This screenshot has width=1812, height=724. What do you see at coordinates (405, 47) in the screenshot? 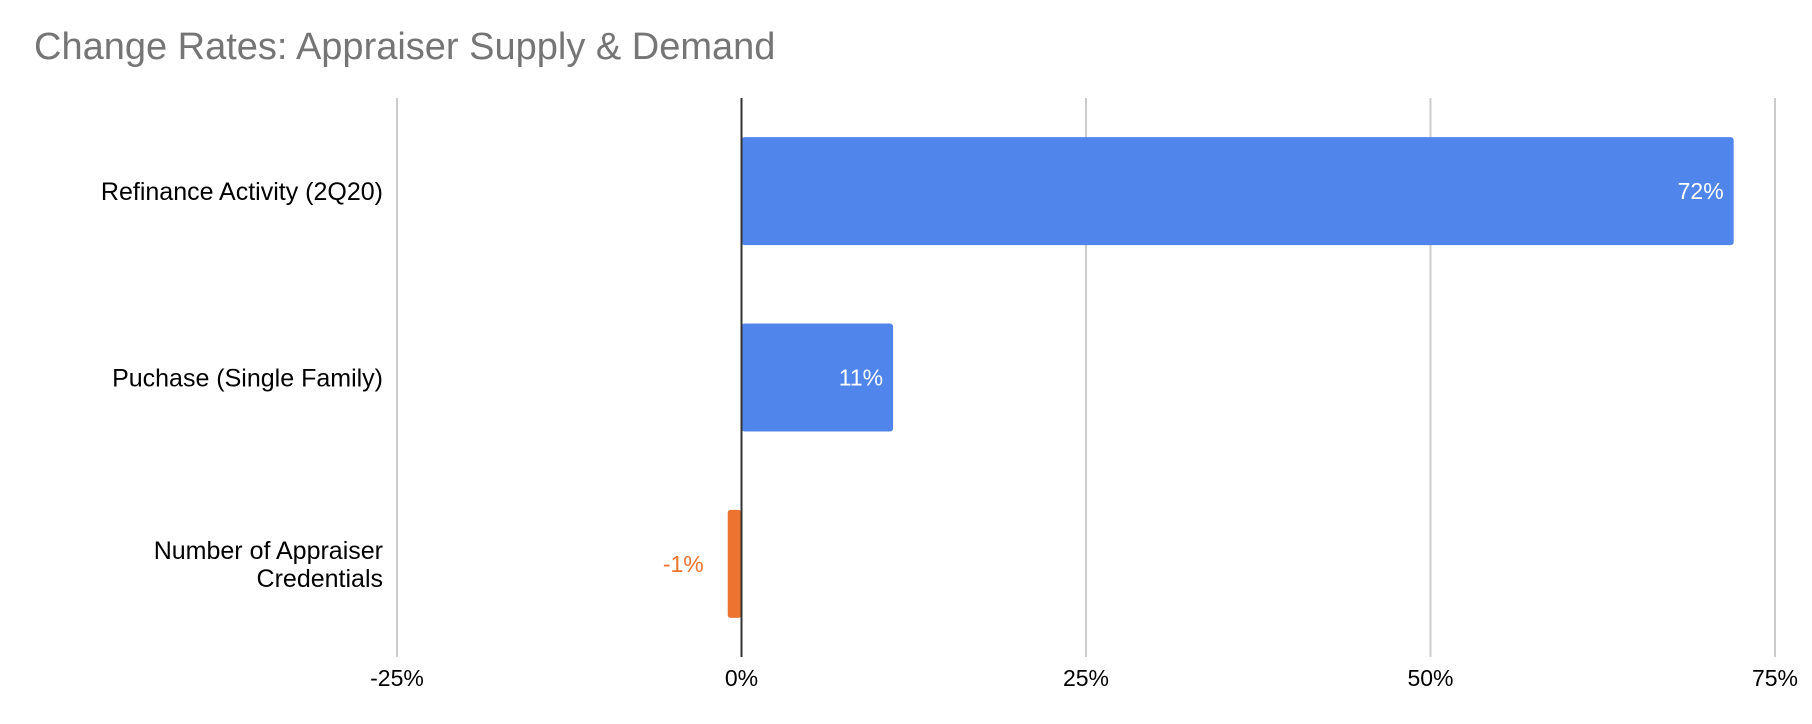
I see `chart-title: Change Rates: Appraiser Supply & Demand` at bounding box center [405, 47].